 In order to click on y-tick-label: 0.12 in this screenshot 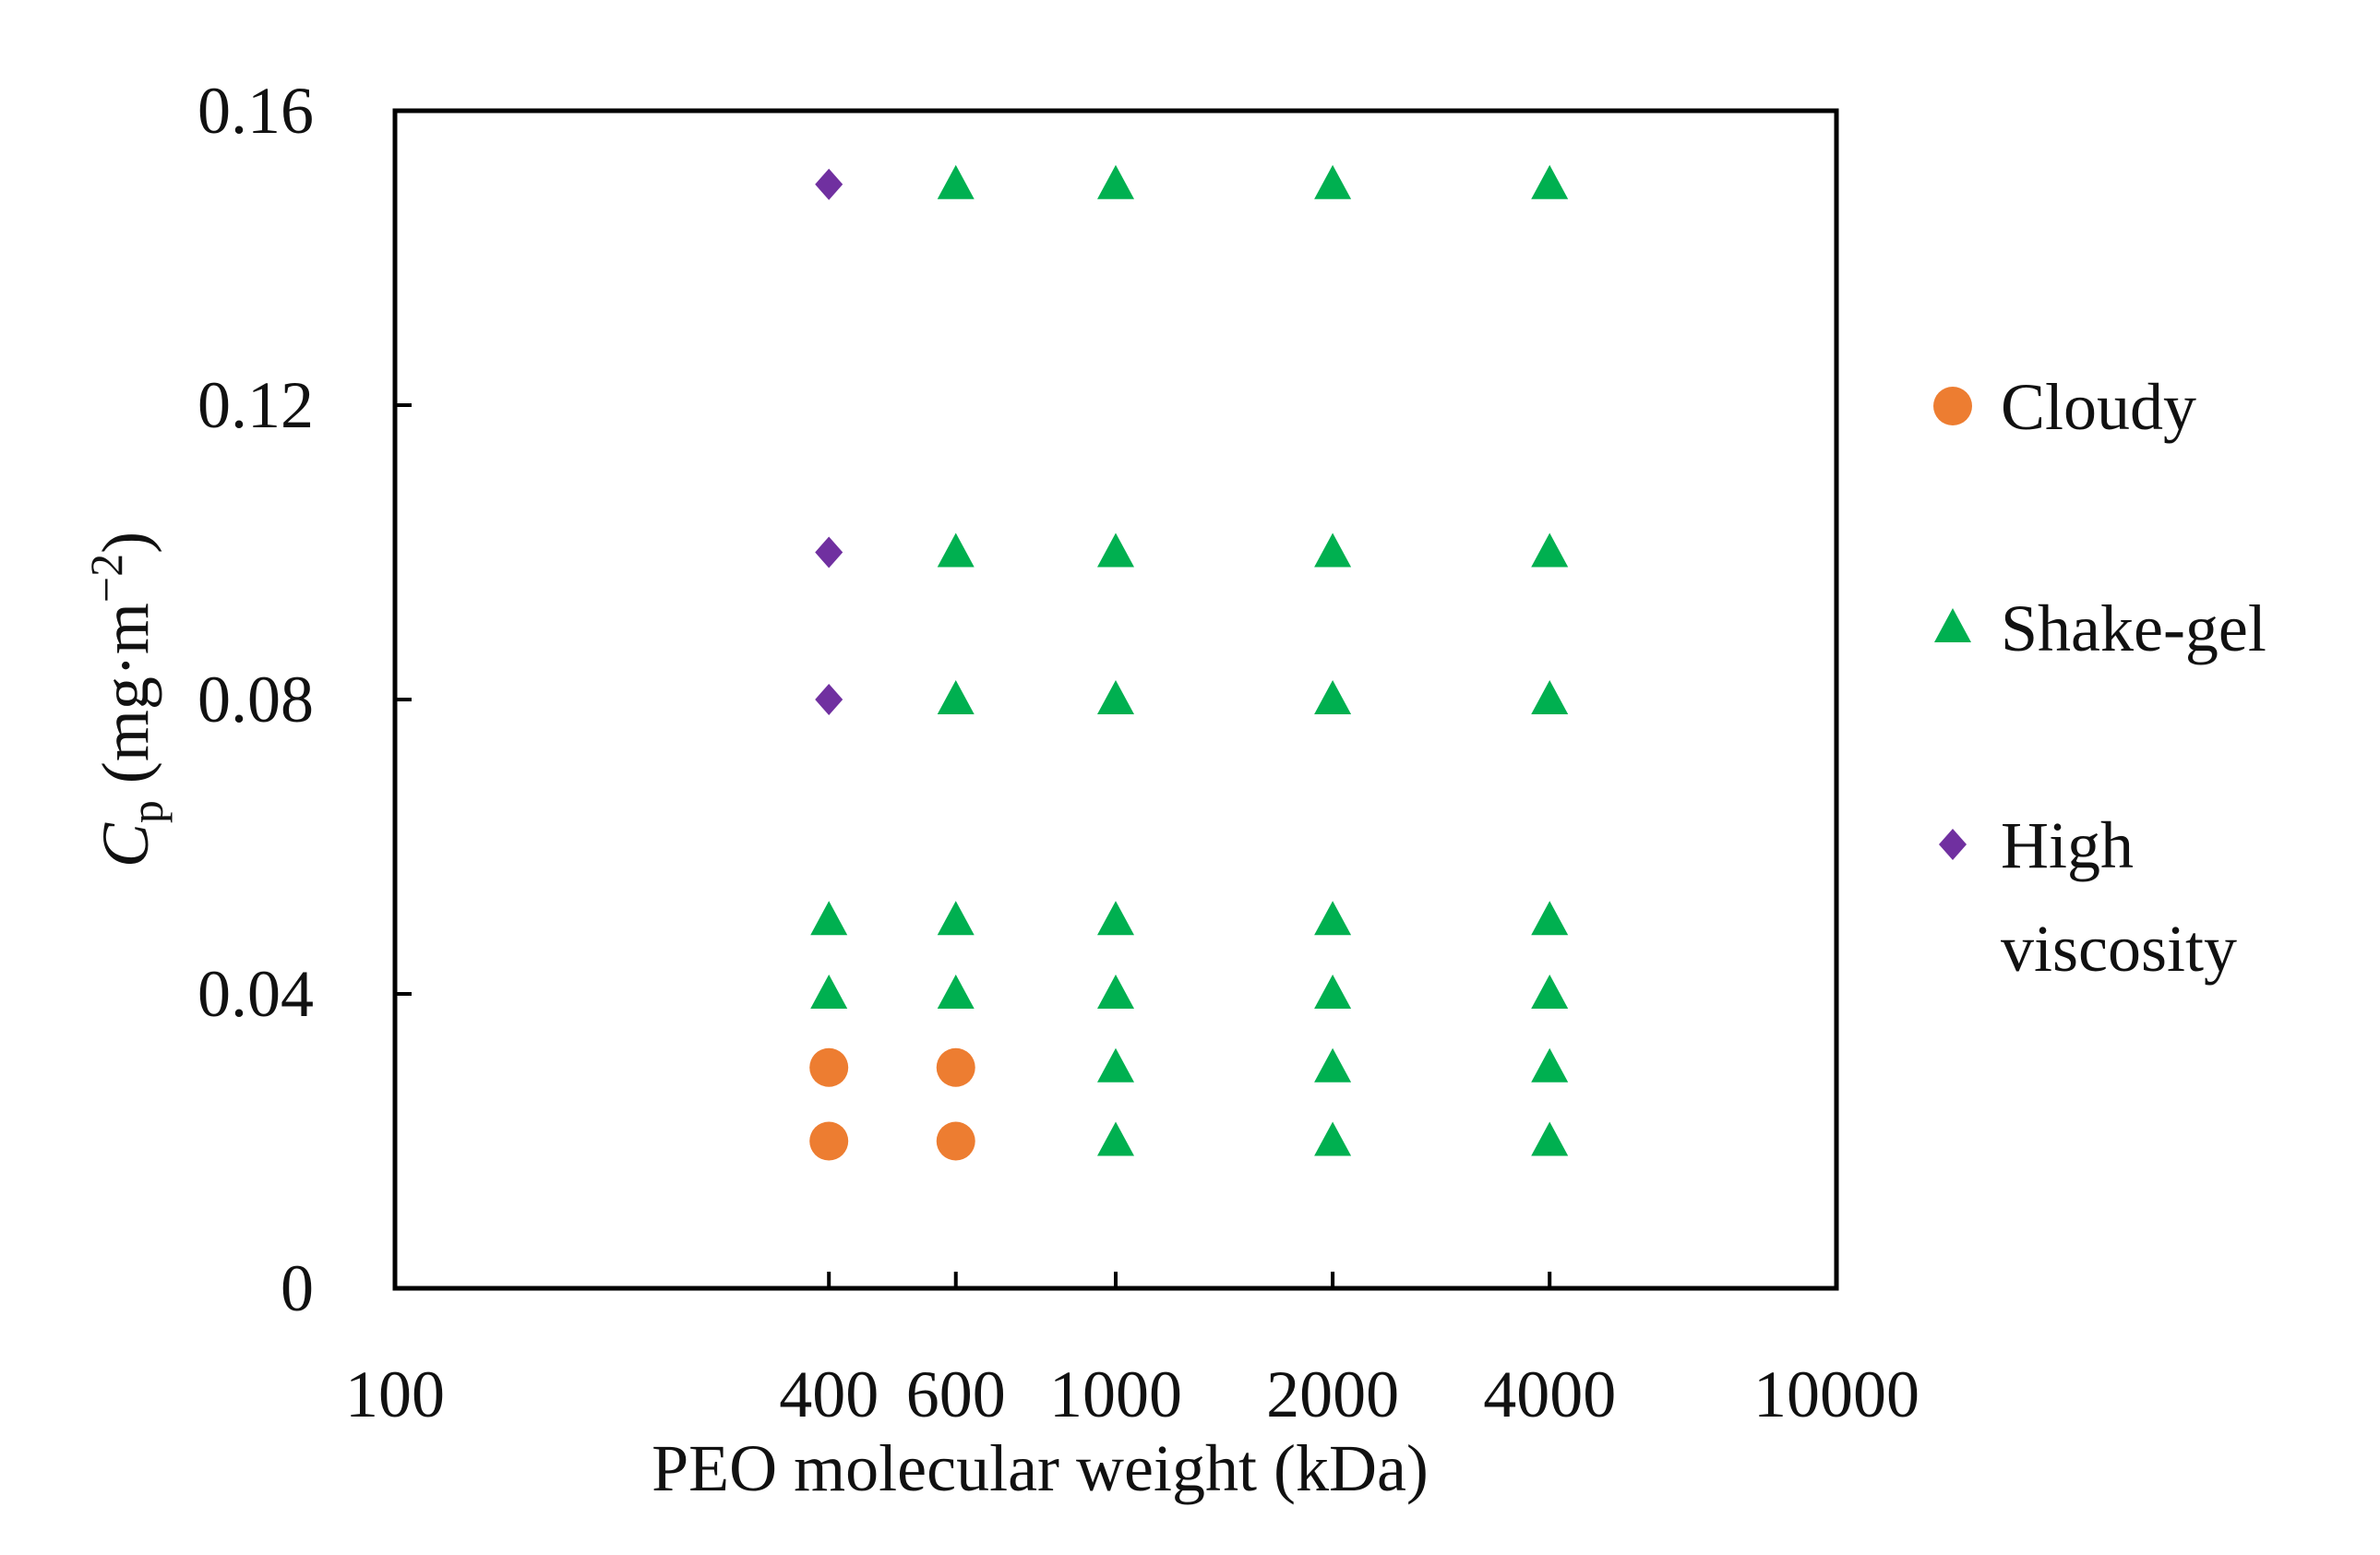, I will do `click(255, 405)`.